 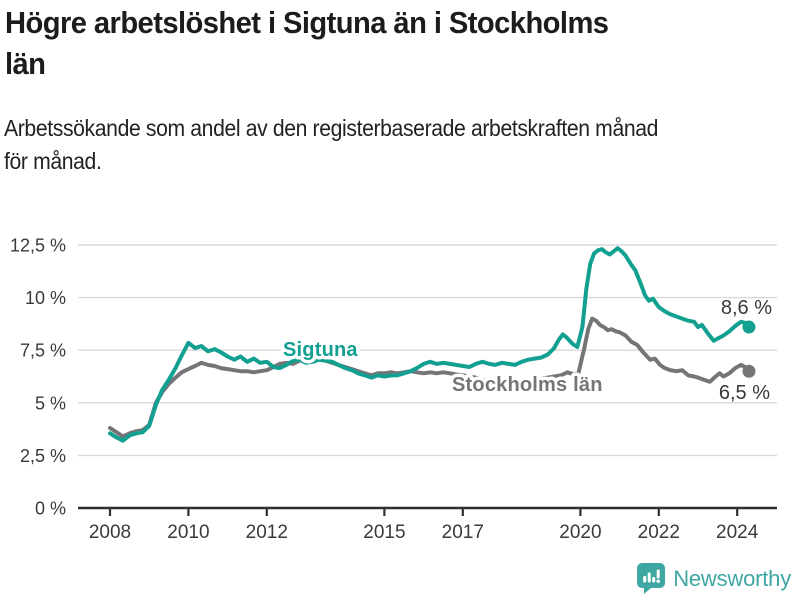 I want to click on x-tick-label: 2020, so click(x=580, y=532).